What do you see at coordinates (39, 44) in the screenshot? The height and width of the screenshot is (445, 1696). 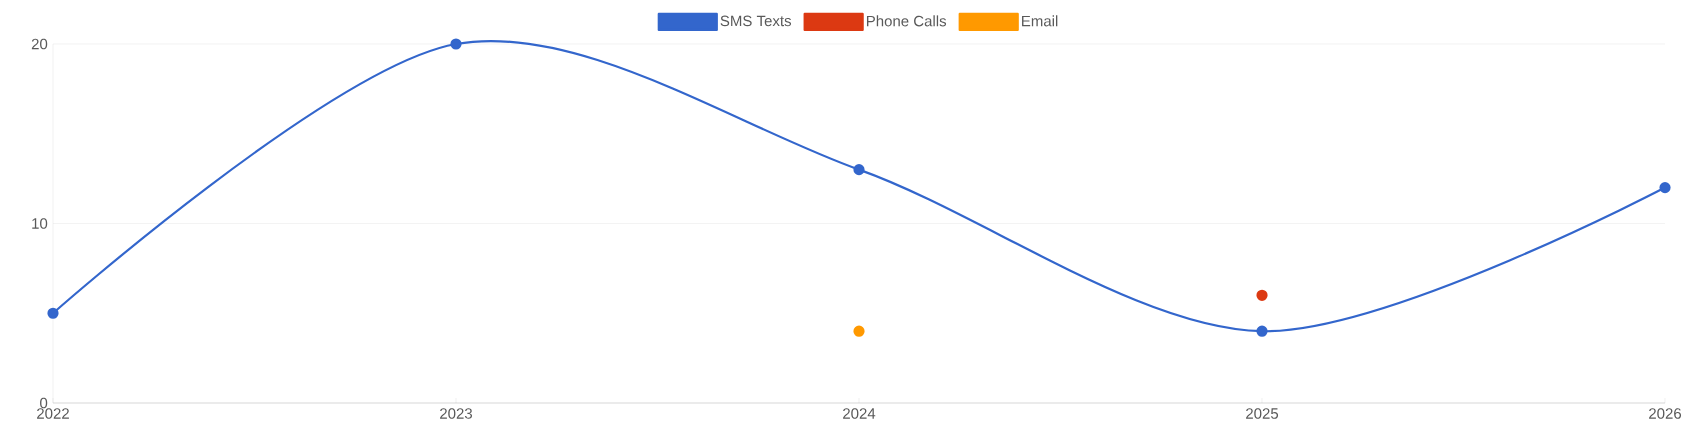 I see `y-tick-label: 20` at bounding box center [39, 44].